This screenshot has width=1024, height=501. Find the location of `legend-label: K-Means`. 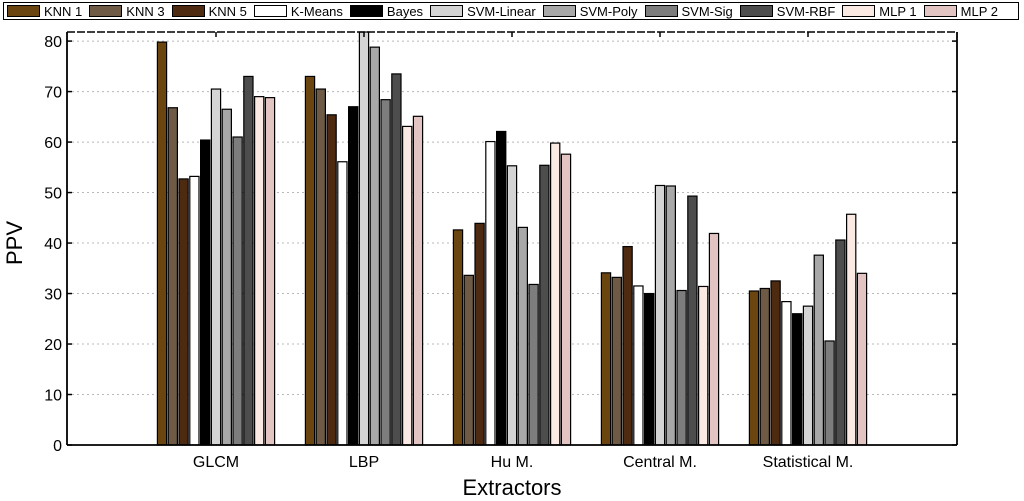

legend-label: K-Means is located at coordinates (316, 11).